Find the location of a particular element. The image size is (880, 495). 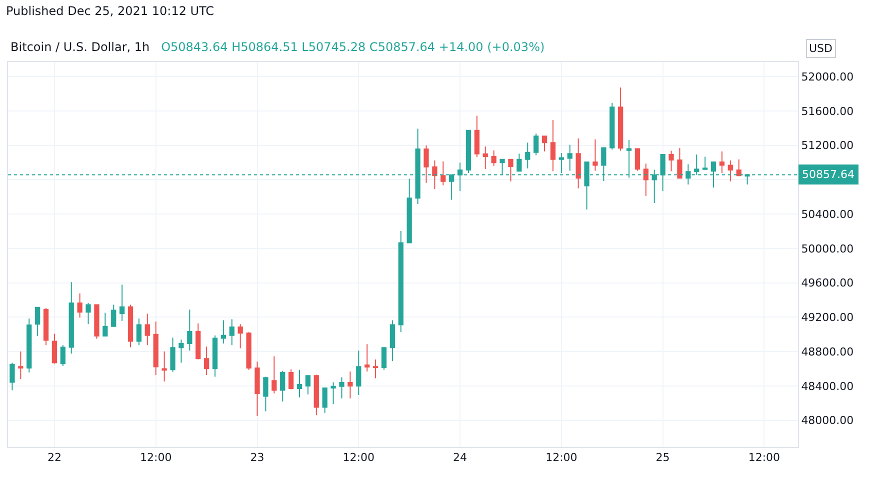

text: Published Dec 25, 2021 10:12 UTC is located at coordinates (110, 11).